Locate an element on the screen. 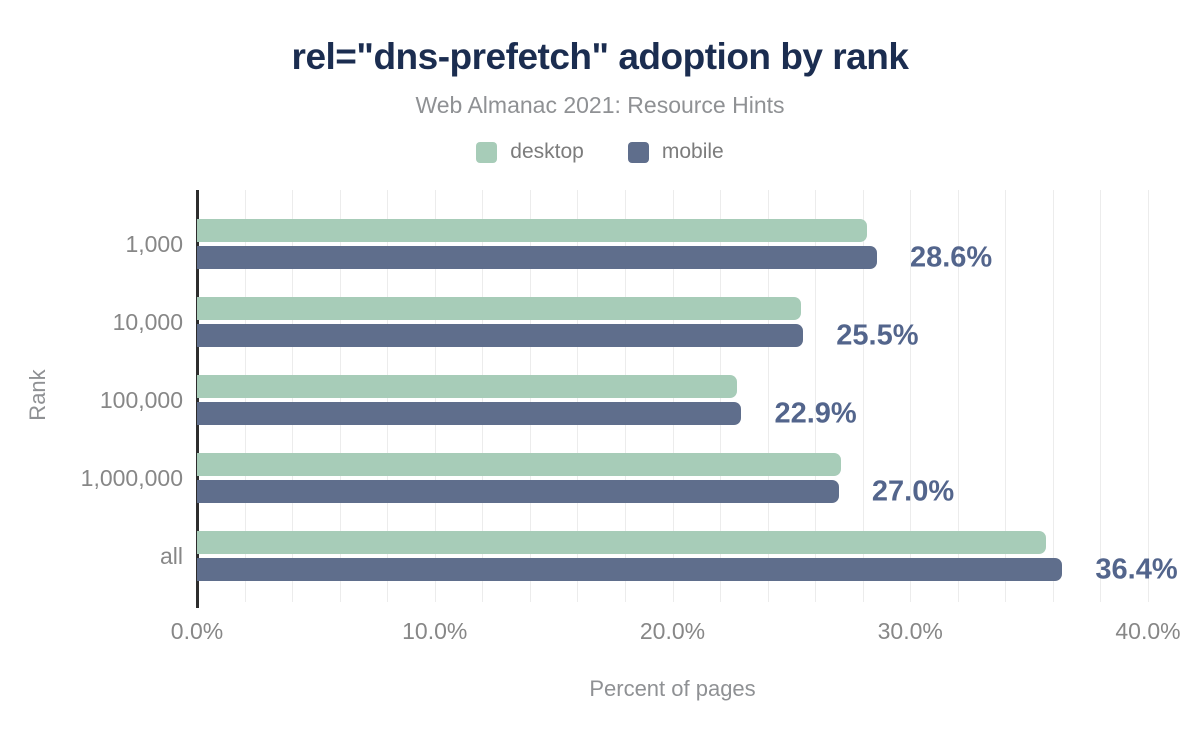 This screenshot has height=742, width=1200. legend-item-mobile: mobile is located at coordinates (675, 152).